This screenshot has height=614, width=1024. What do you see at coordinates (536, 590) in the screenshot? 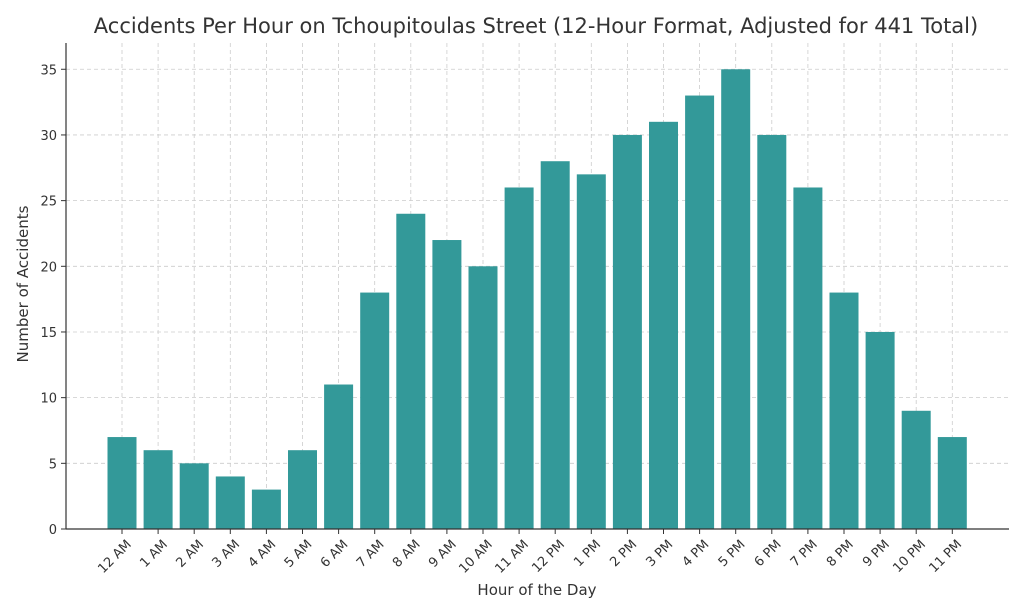
I see `x-axis-label: Hour of the Day` at bounding box center [536, 590].